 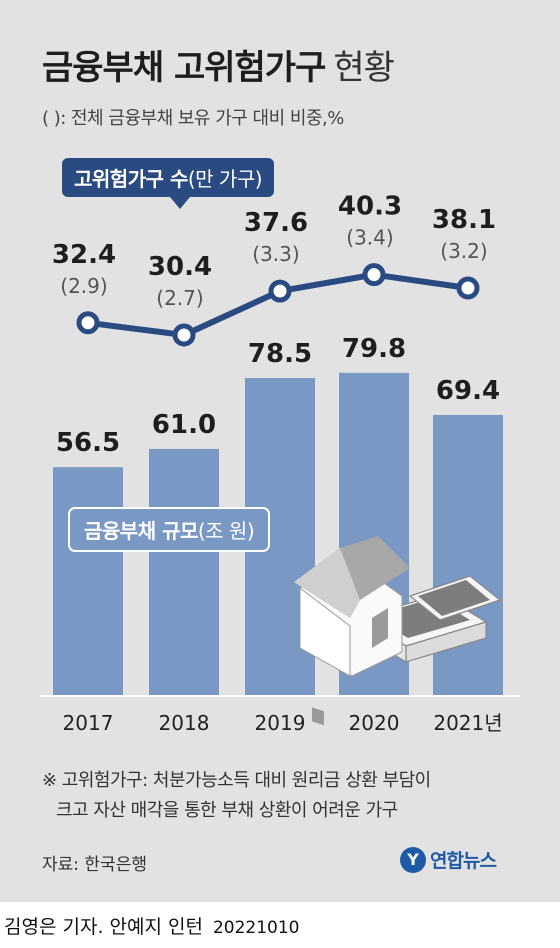 I want to click on line-point-2020, so click(x=374, y=275).